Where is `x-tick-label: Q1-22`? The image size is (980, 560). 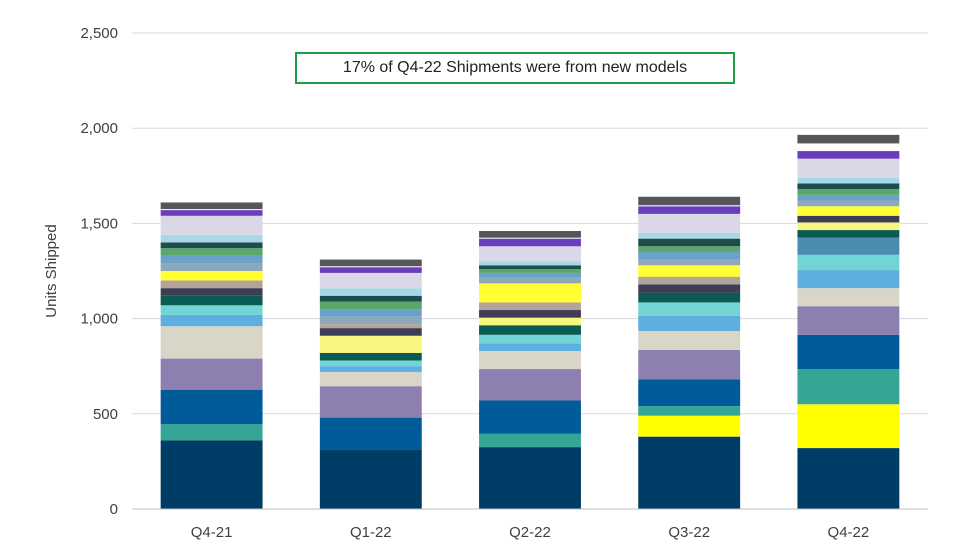
x-tick-label: Q1-22 is located at coordinates (371, 532).